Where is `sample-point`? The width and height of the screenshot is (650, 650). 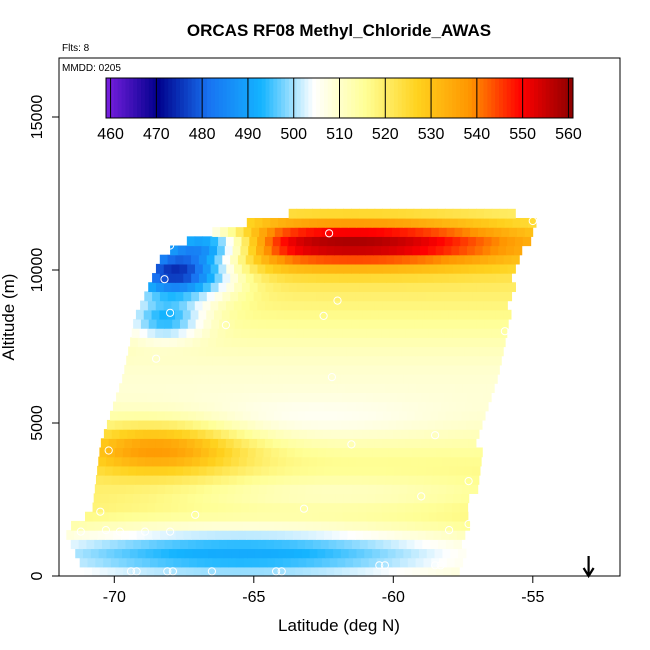
sample-point is located at coordinates (379, 565).